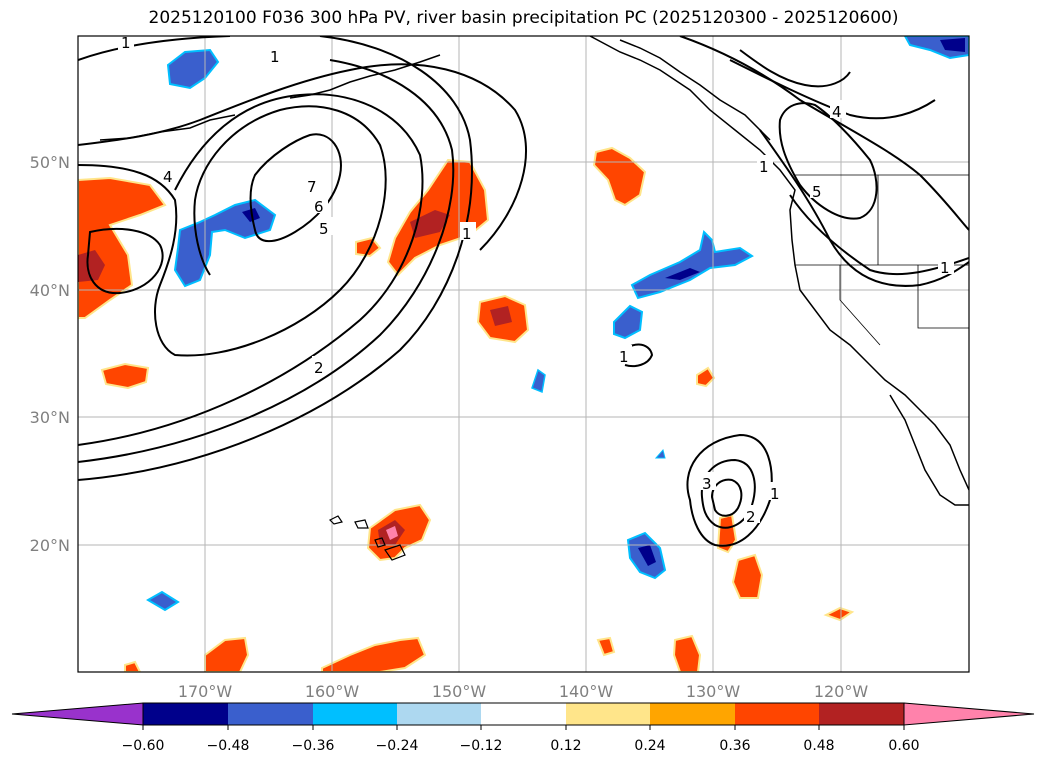 The width and height of the screenshot is (1047, 765). Describe the element at coordinates (332, 691) in the screenshot. I see `lon-label-160w: 160°W` at that location.